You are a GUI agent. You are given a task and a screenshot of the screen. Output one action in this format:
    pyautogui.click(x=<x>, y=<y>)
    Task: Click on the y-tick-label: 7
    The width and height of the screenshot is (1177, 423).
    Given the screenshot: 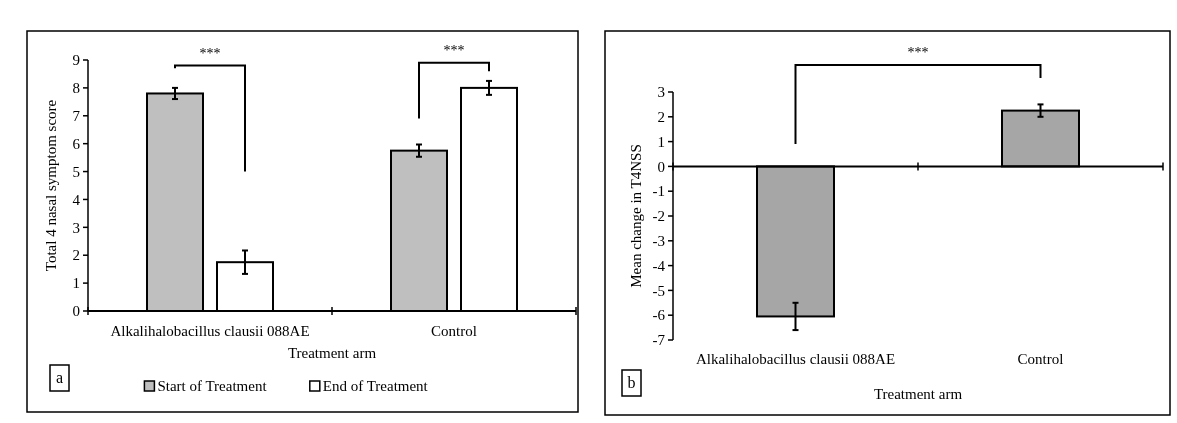 What is the action you would take?
    pyautogui.click(x=76, y=116)
    